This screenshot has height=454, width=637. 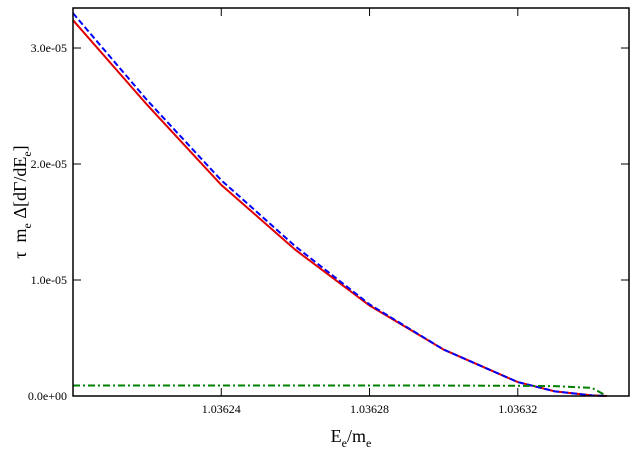 I want to click on x-tick-label: 1.03628, so click(x=369, y=409).